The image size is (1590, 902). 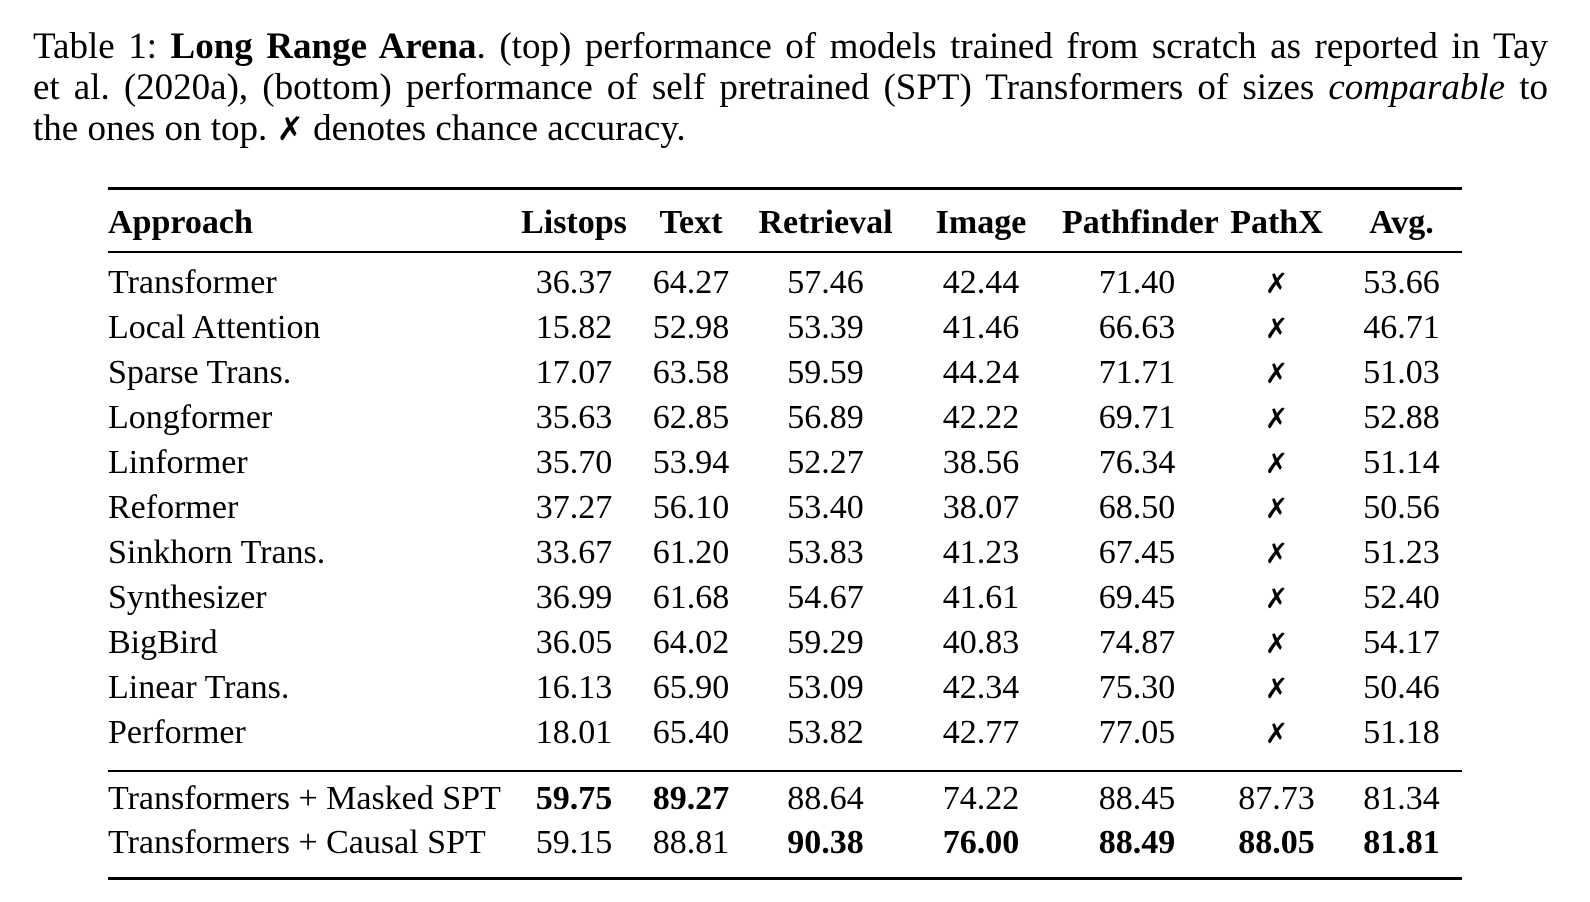 I want to click on score-cell: 52.98, so click(x=691, y=327).